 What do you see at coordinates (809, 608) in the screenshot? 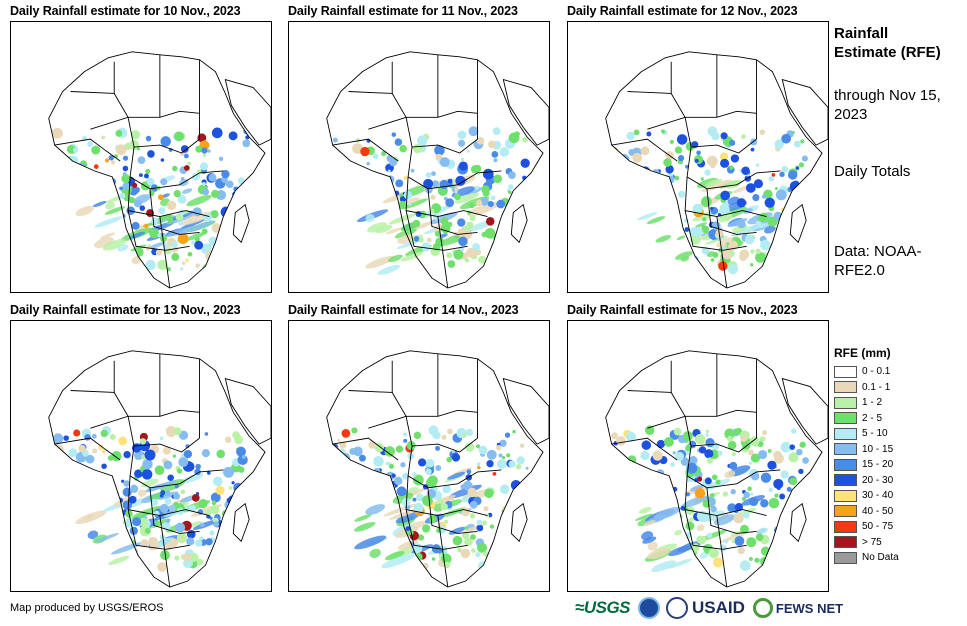
I see `fews-net-logo: FEWS NET` at bounding box center [809, 608].